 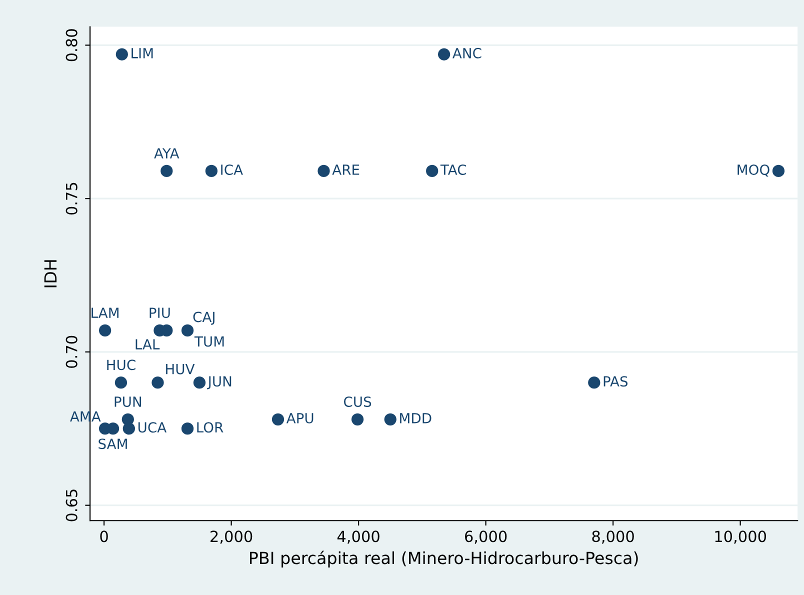 I want to click on y-tick-label: 0.70, so click(x=72, y=352).